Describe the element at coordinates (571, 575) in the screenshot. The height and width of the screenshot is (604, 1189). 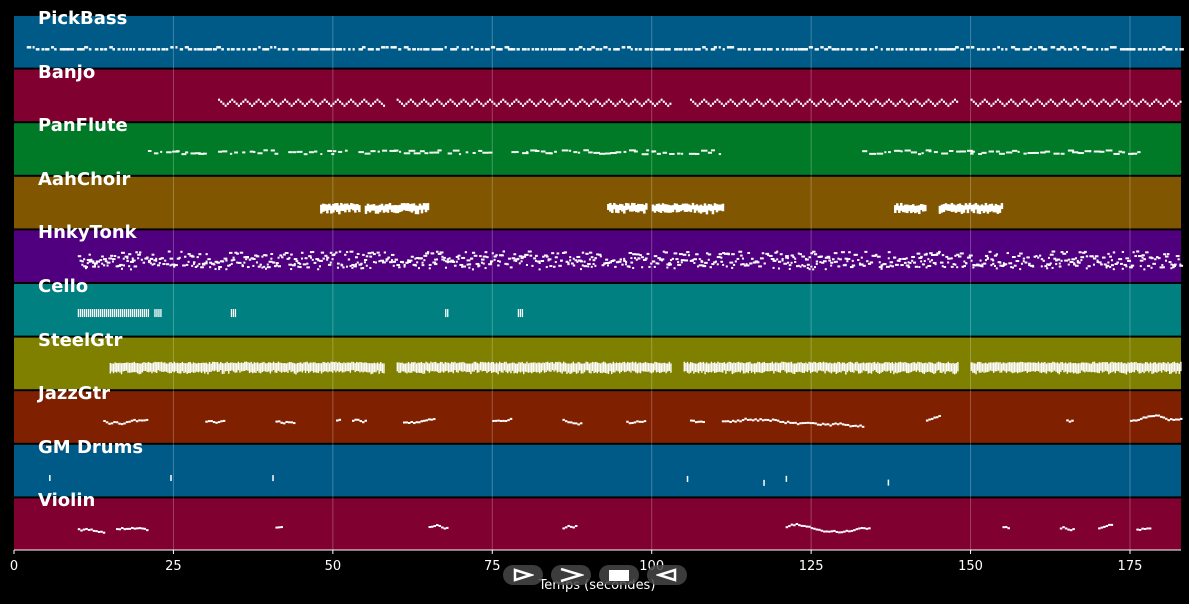
I see `play-button` at that location.